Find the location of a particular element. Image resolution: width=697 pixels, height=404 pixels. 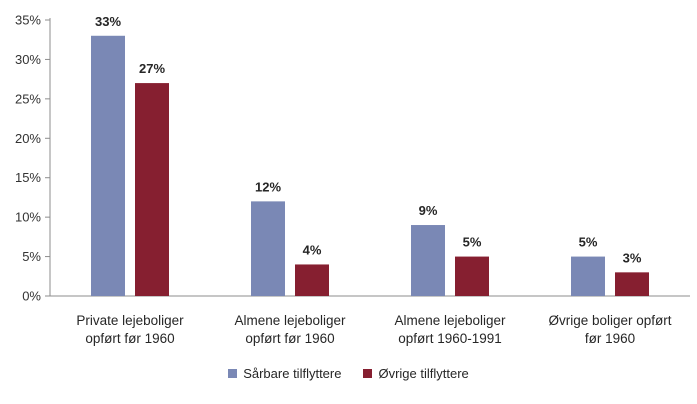

y-tick-label: 35% is located at coordinates (28, 20).